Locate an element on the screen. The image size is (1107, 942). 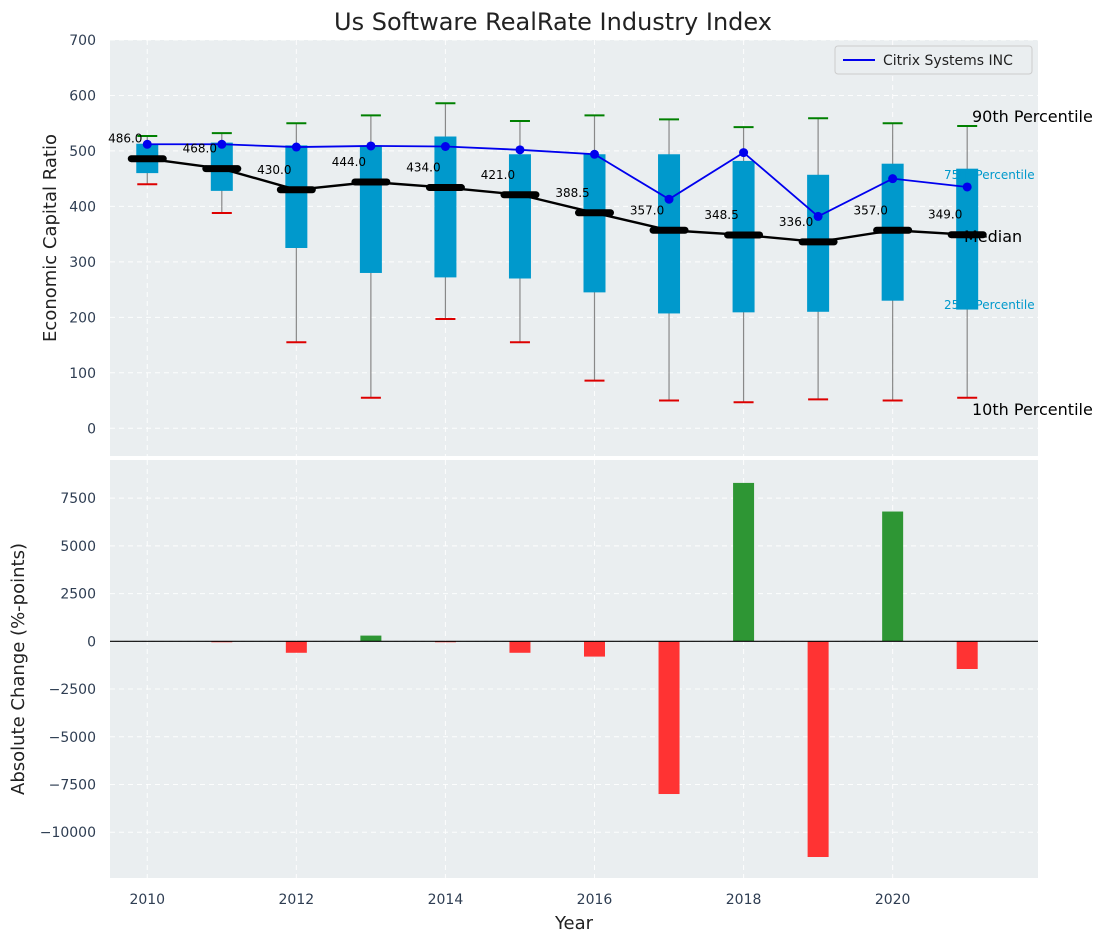
bottom-y-tick-label: 2500 is located at coordinates (78, 595).